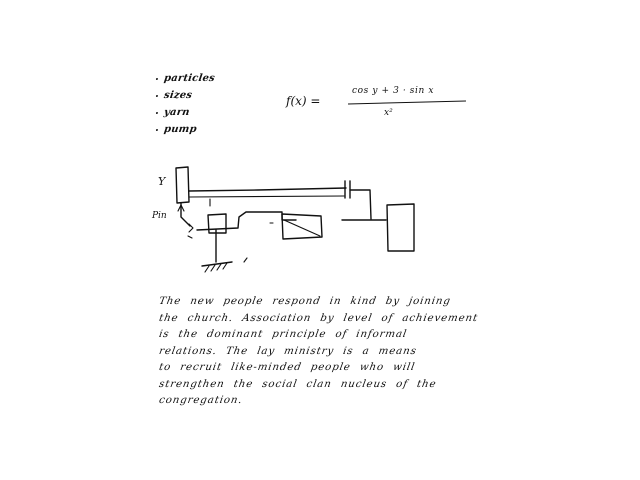 The image size is (640, 480). Describe the element at coordinates (393, 91) in the screenshot. I see `formula-numerator: cos y + 3 · sin x` at that location.